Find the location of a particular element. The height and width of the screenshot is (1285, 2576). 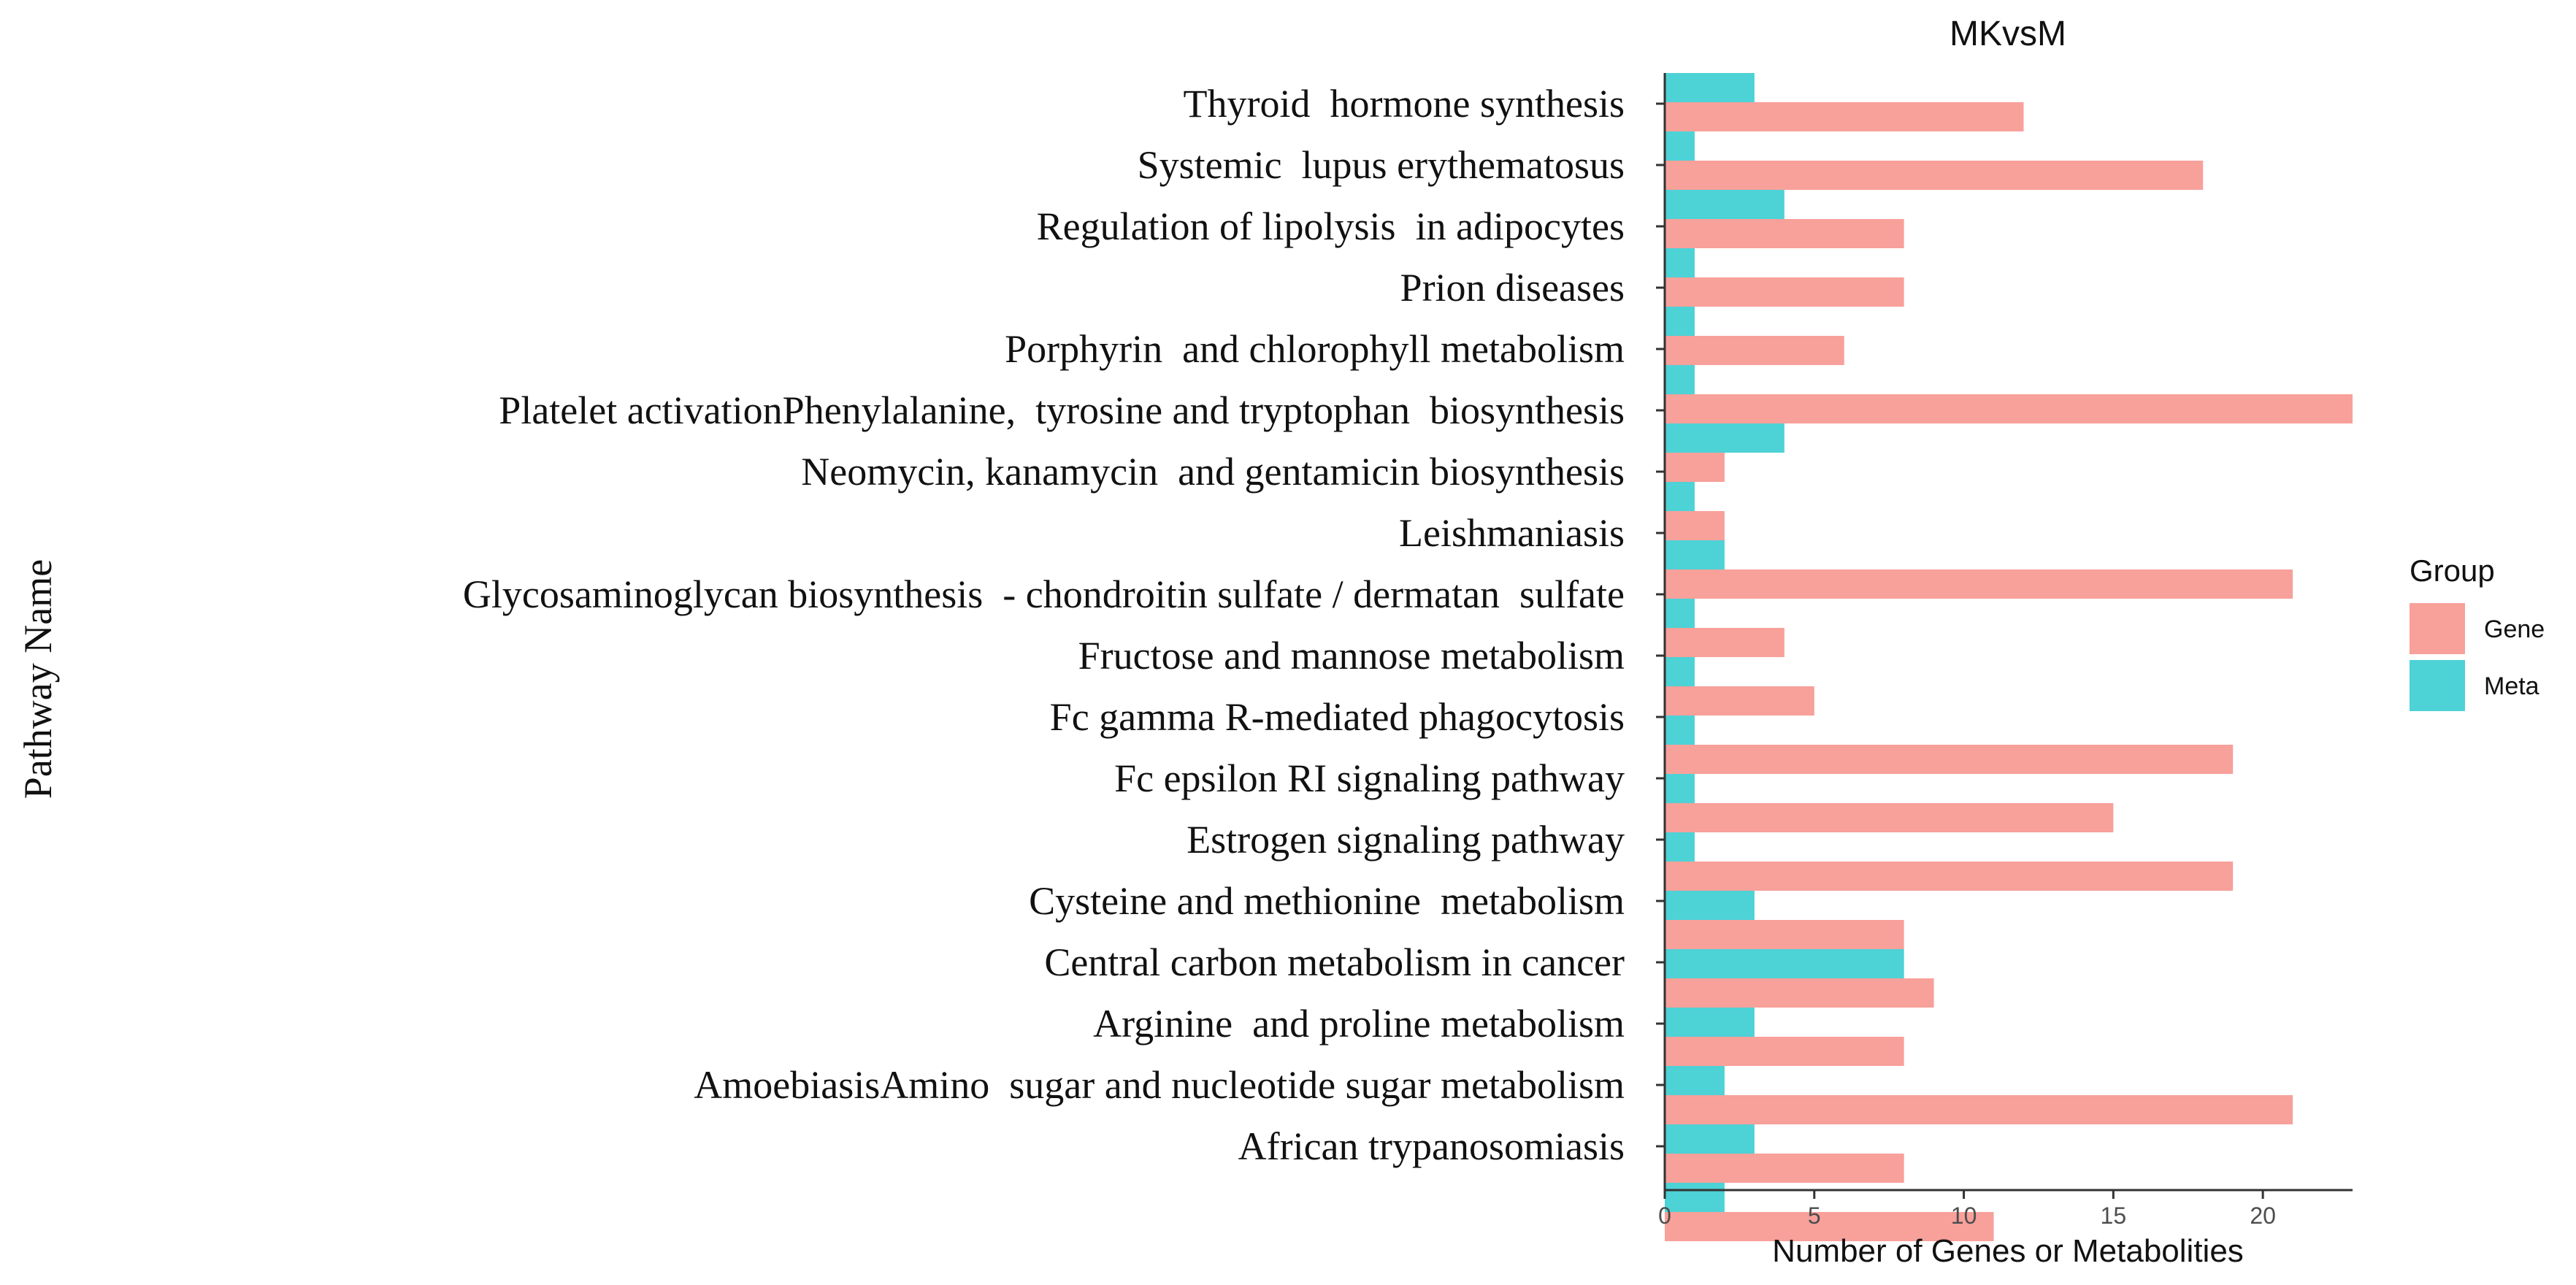

legend-label-meta: Meta is located at coordinates (2511, 686).